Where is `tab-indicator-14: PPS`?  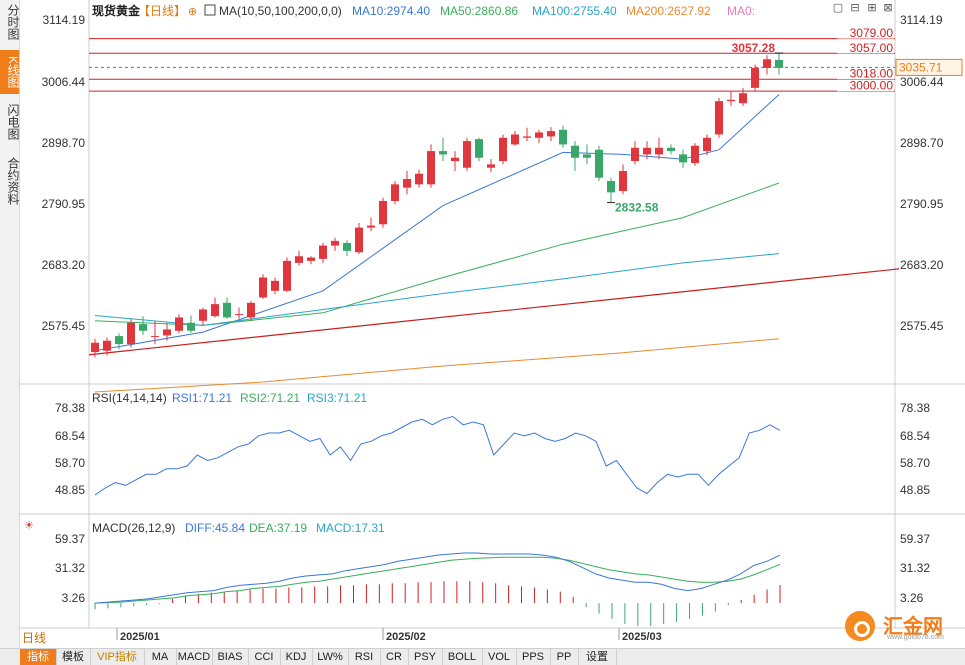
tab-indicator-14: PPS is located at coordinates (533, 657).